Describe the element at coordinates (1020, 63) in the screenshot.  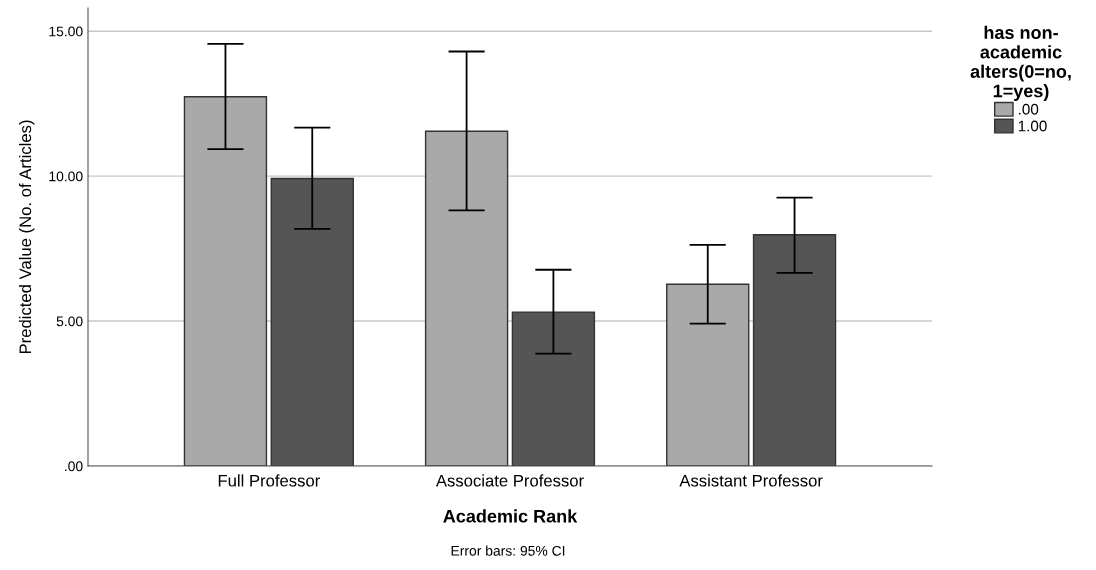
I see `legend-title: has non- academic alters(0=no, 1=yes)` at that location.